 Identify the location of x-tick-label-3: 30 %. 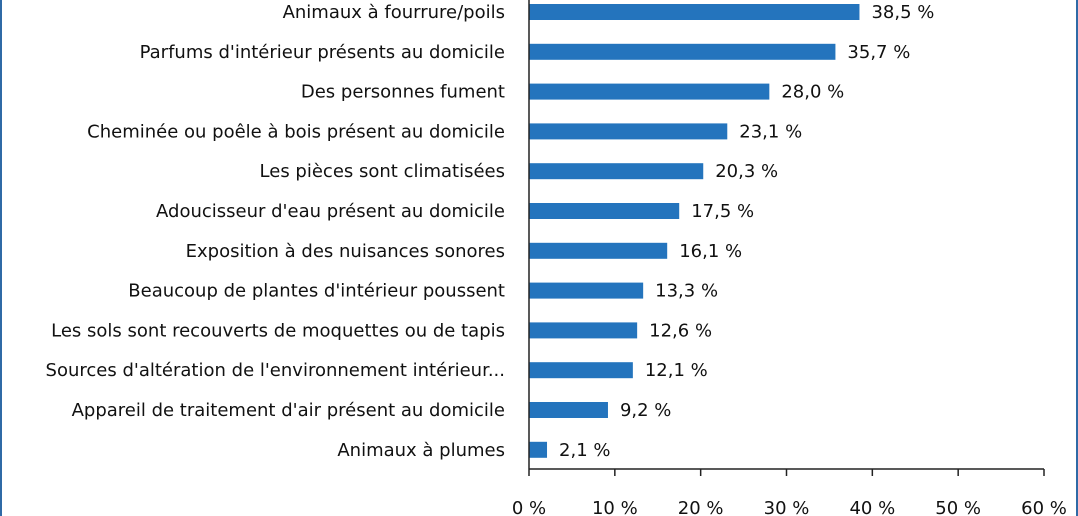
(787, 507).